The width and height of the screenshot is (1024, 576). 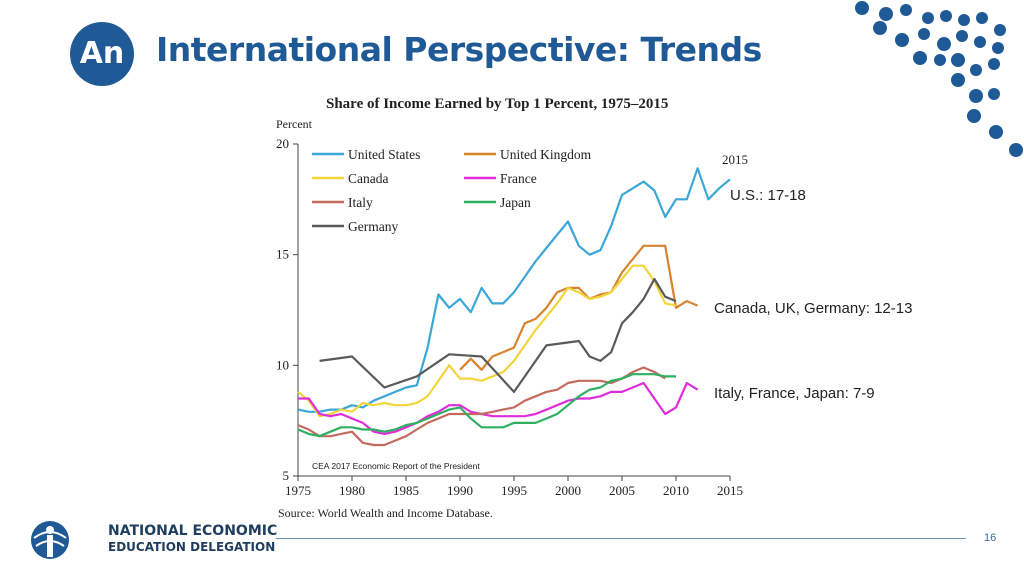 What do you see at coordinates (373, 226) in the screenshot?
I see `legend-label-germany: Germany` at bounding box center [373, 226].